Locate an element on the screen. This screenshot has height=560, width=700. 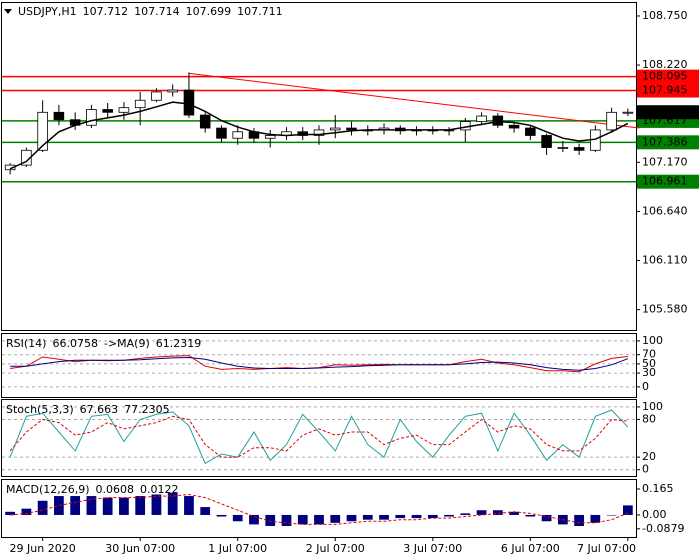
y-tick-label: 108.750 is located at coordinates (665, 15).